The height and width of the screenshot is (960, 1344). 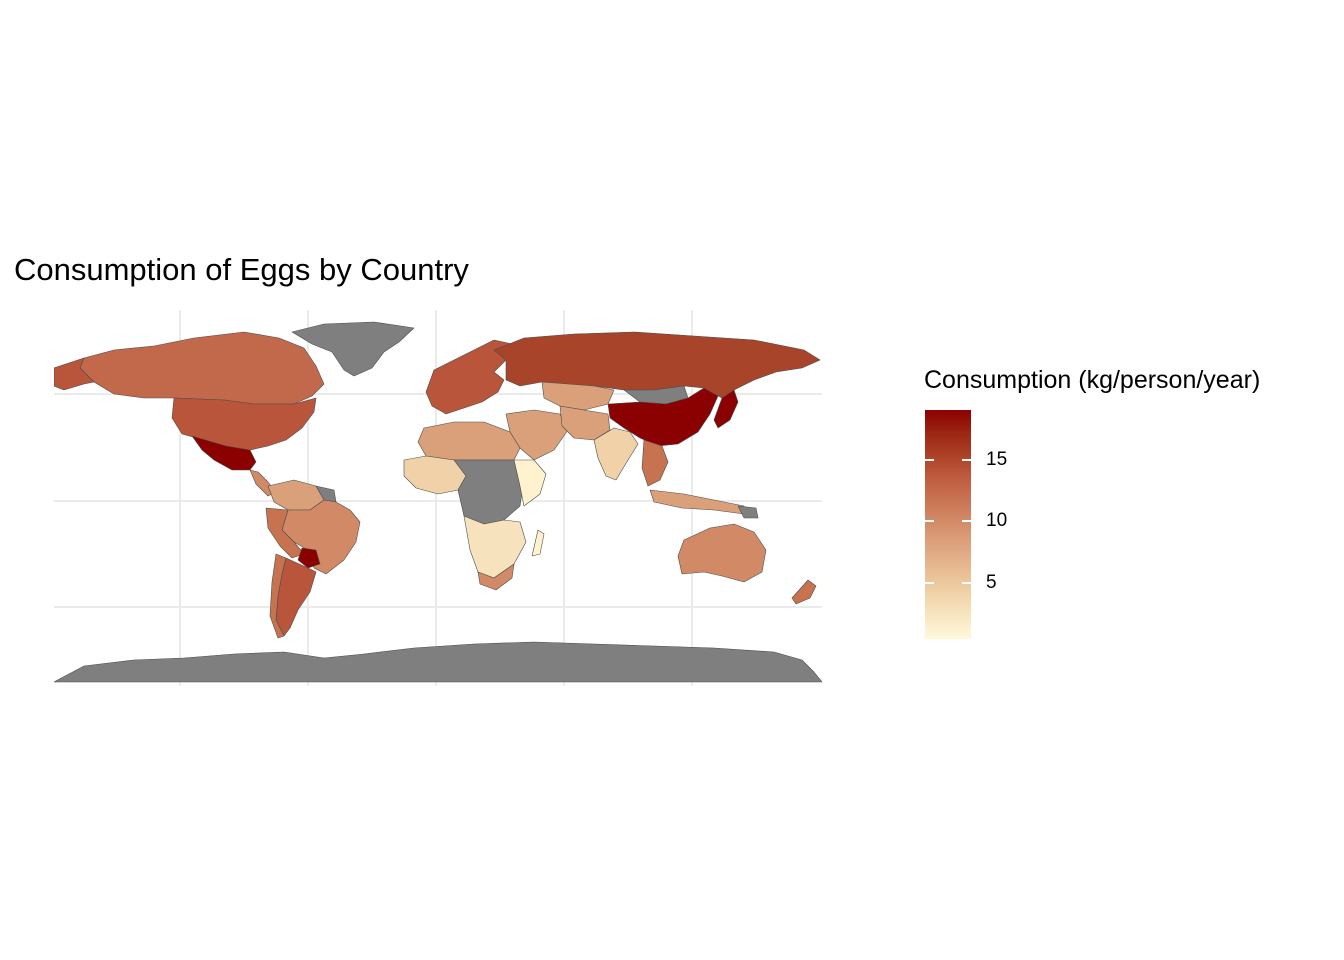 What do you see at coordinates (991, 583) in the screenshot?
I see `legend-tick-label: 5` at bounding box center [991, 583].